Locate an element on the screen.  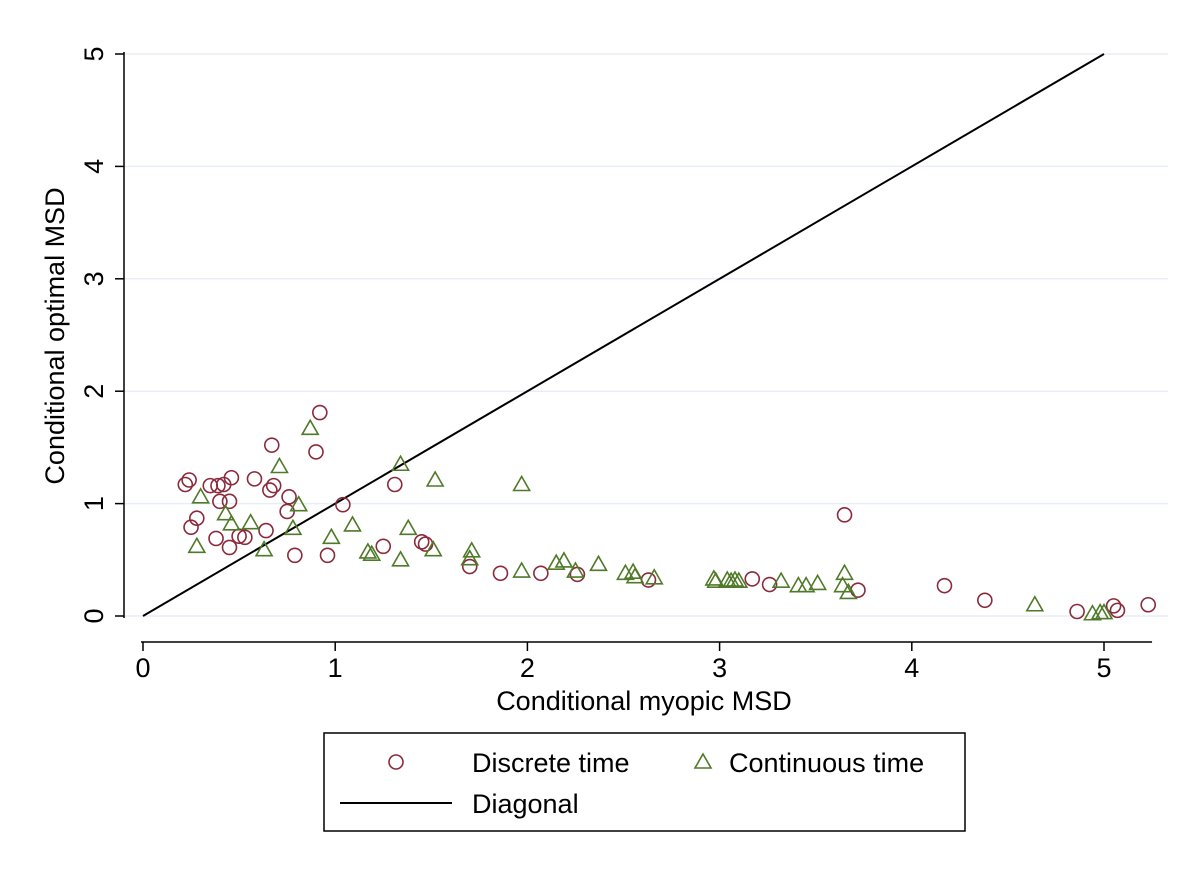
x-tick-label: 1 is located at coordinates (335, 668).